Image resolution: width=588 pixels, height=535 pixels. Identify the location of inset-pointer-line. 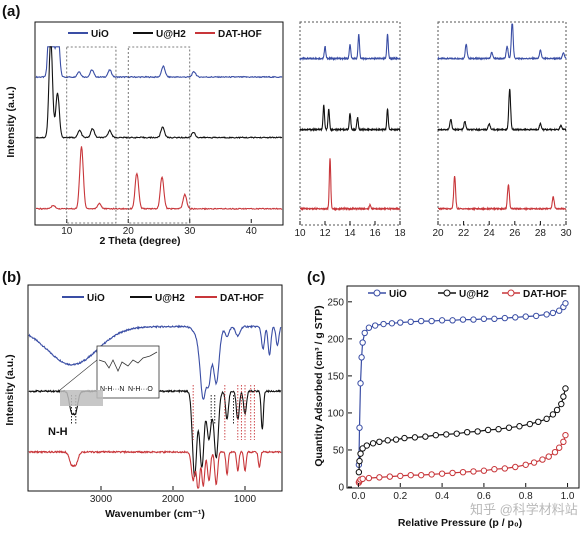
(78, 375).